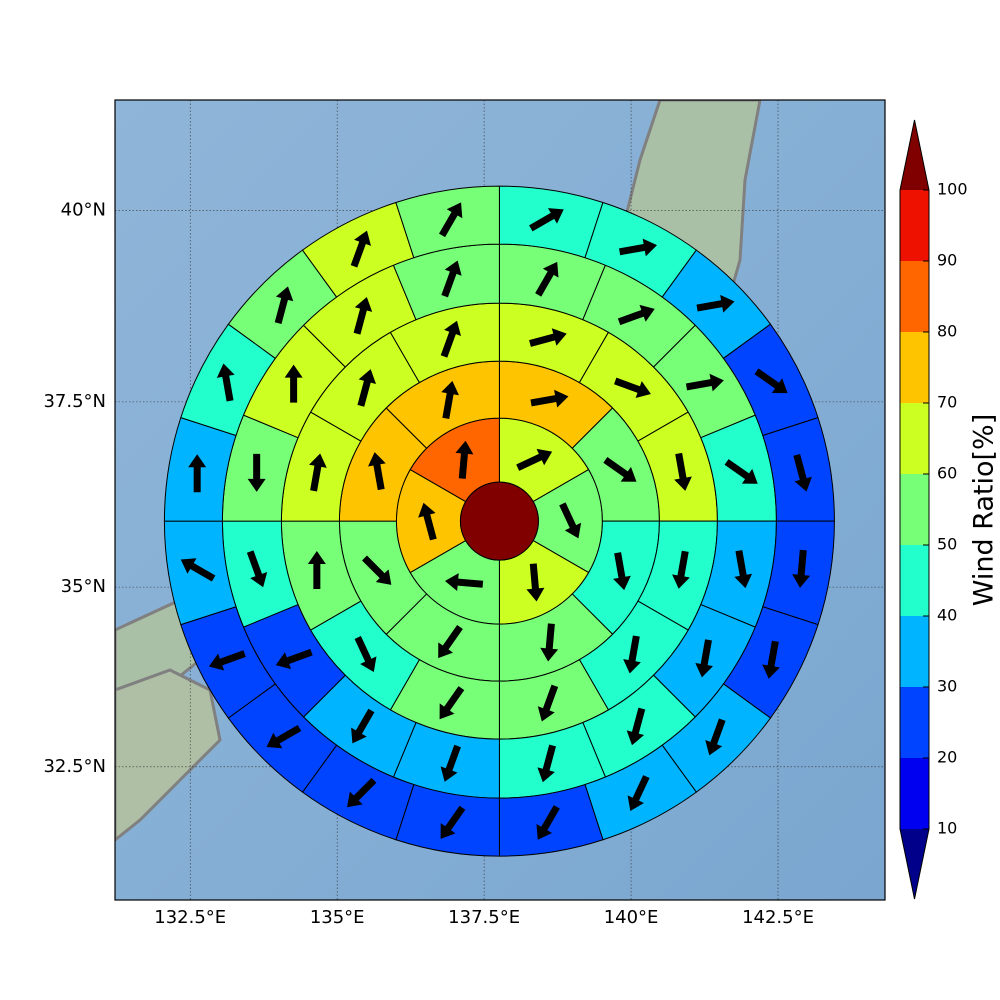 This screenshot has height=1000, width=1000. What do you see at coordinates (74, 401) in the screenshot?
I see `y-tick-label: 37.5°N` at bounding box center [74, 401].